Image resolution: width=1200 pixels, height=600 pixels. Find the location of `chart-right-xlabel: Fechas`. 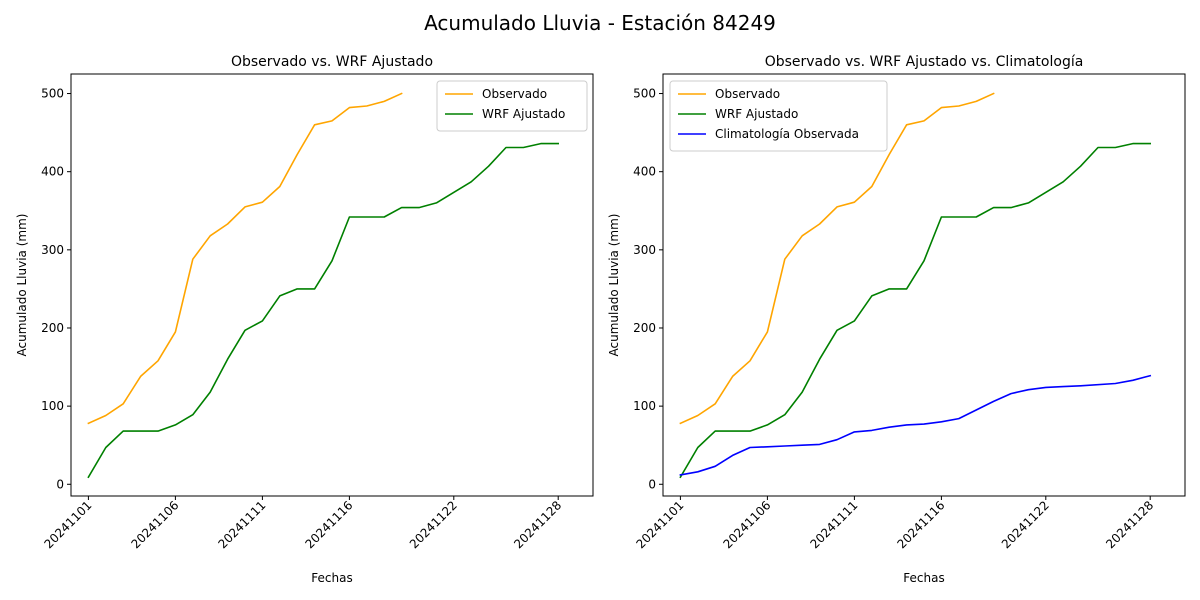

chart-right-xlabel: Fechas is located at coordinates (923, 578).